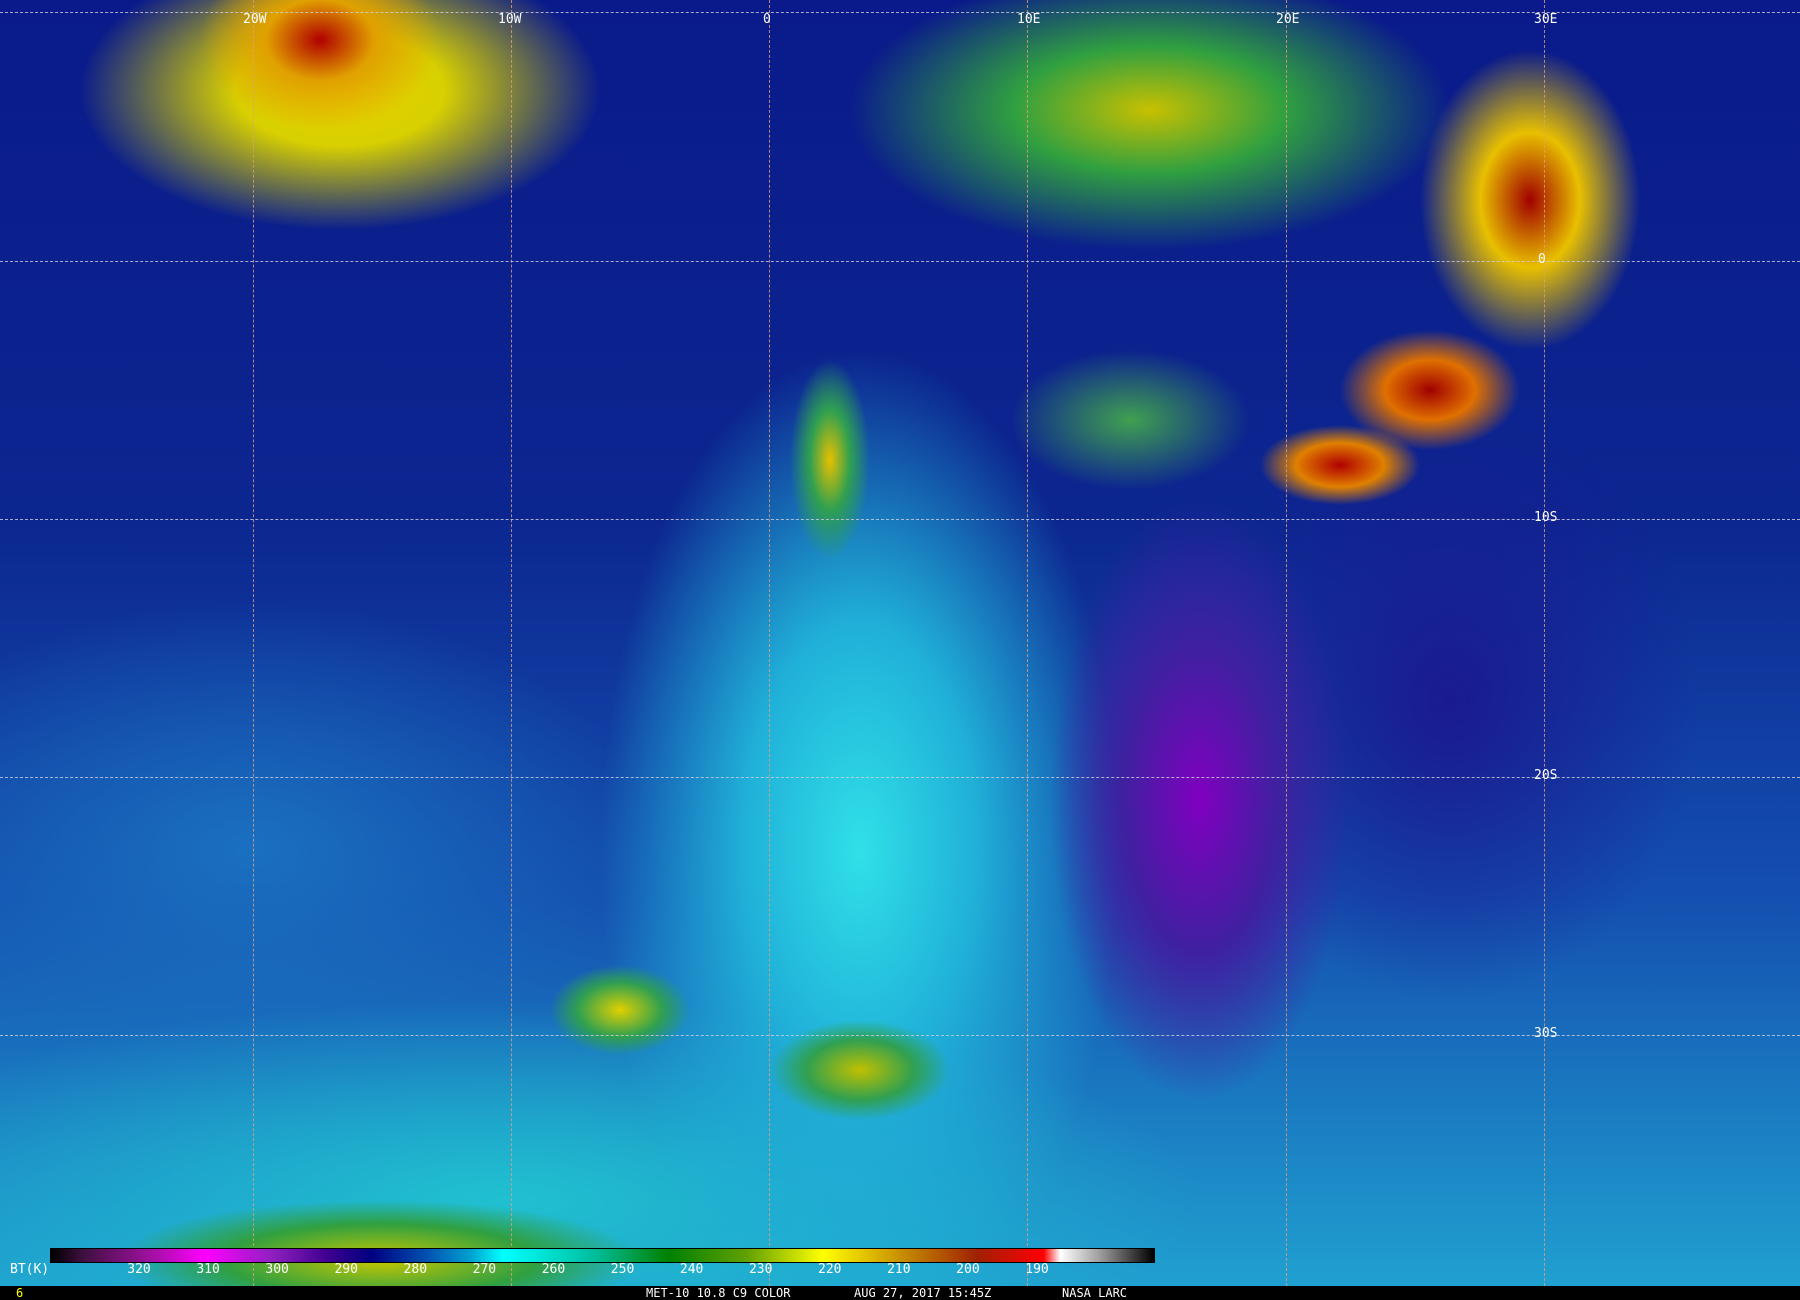 The width and height of the screenshot is (1800, 1300). Describe the element at coordinates (139, 1269) in the screenshot. I see `colorbar-tick: 320` at that location.